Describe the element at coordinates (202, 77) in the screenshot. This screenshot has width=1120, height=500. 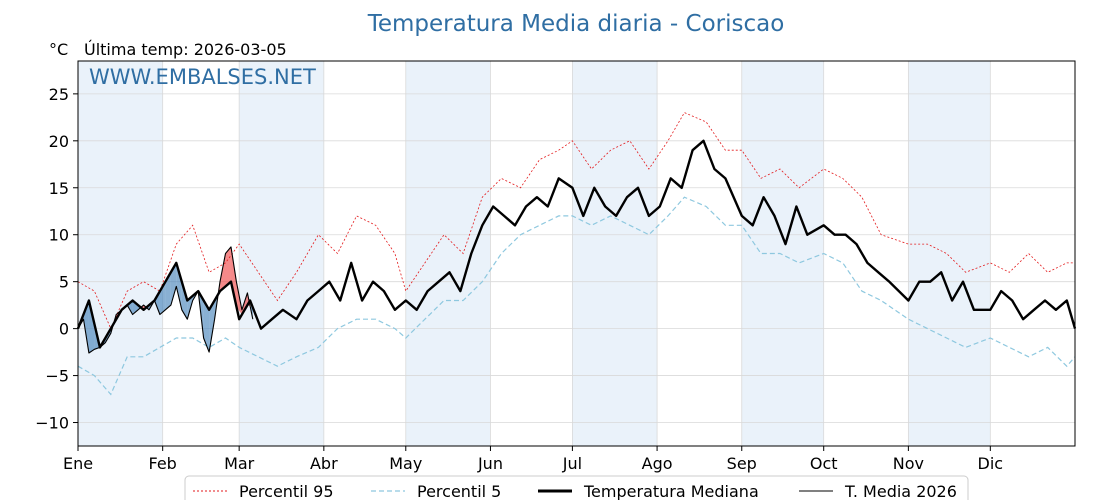
I see `watermark: WWW.EMBALSES.NET` at that location.